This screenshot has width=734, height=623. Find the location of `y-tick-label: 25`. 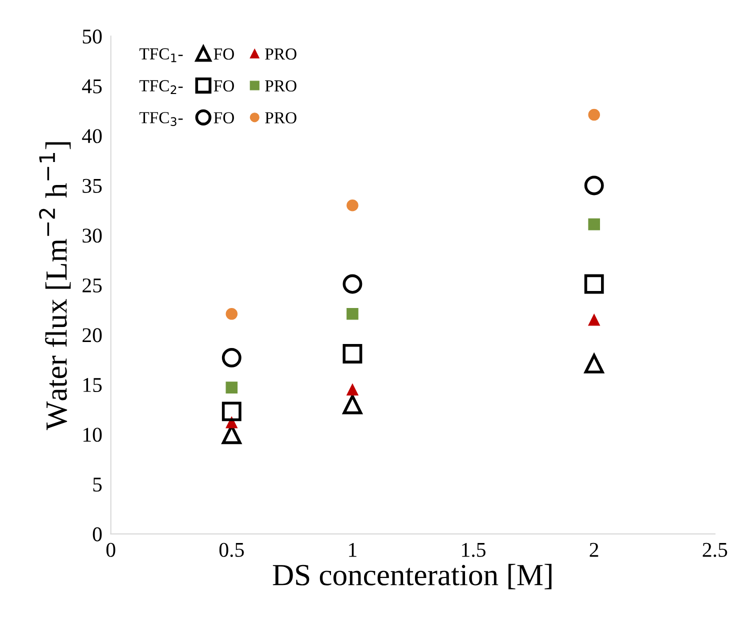

y-tick-label: 25 is located at coordinates (92, 285).